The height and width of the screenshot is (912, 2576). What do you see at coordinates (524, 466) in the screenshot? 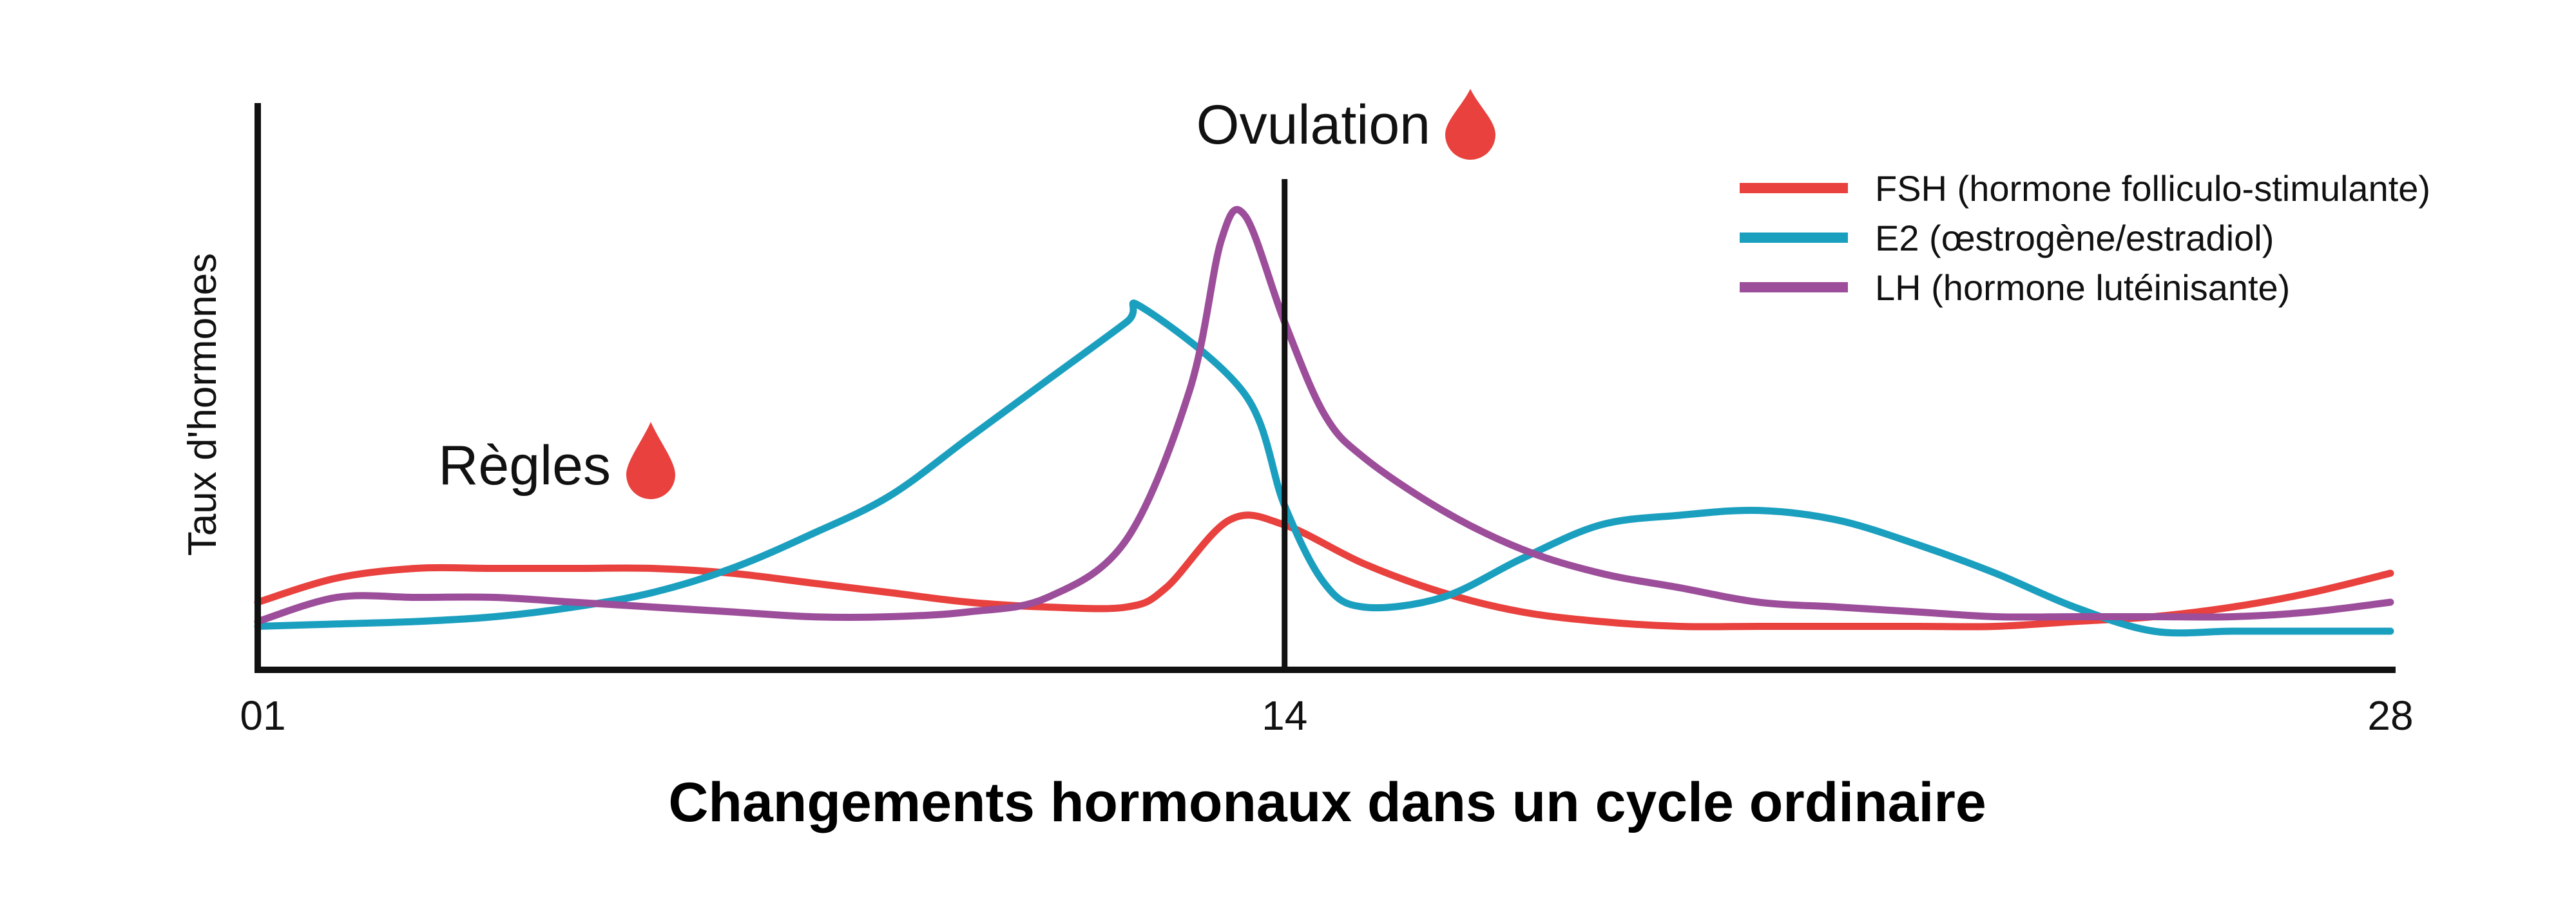
I see `annotation-regles-label: Règles` at bounding box center [524, 466].